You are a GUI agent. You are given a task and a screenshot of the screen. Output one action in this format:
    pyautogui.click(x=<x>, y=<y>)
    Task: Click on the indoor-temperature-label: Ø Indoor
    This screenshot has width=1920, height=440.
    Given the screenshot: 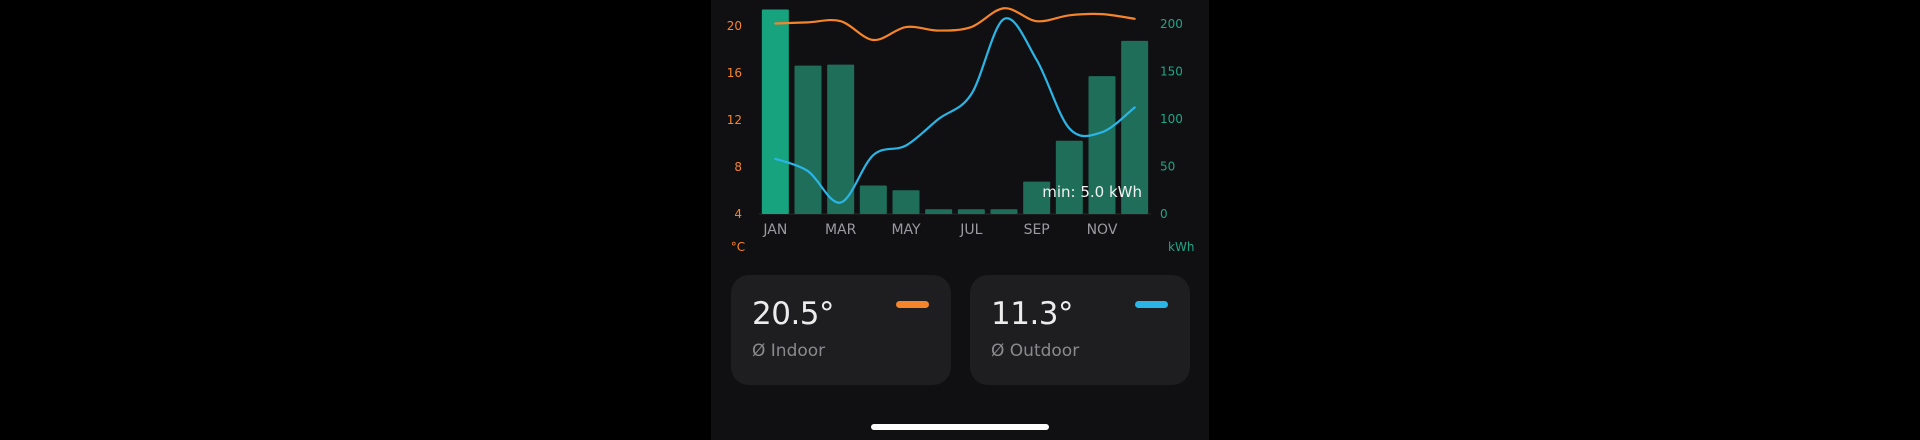 What is the action you would take?
    pyautogui.click(x=789, y=351)
    